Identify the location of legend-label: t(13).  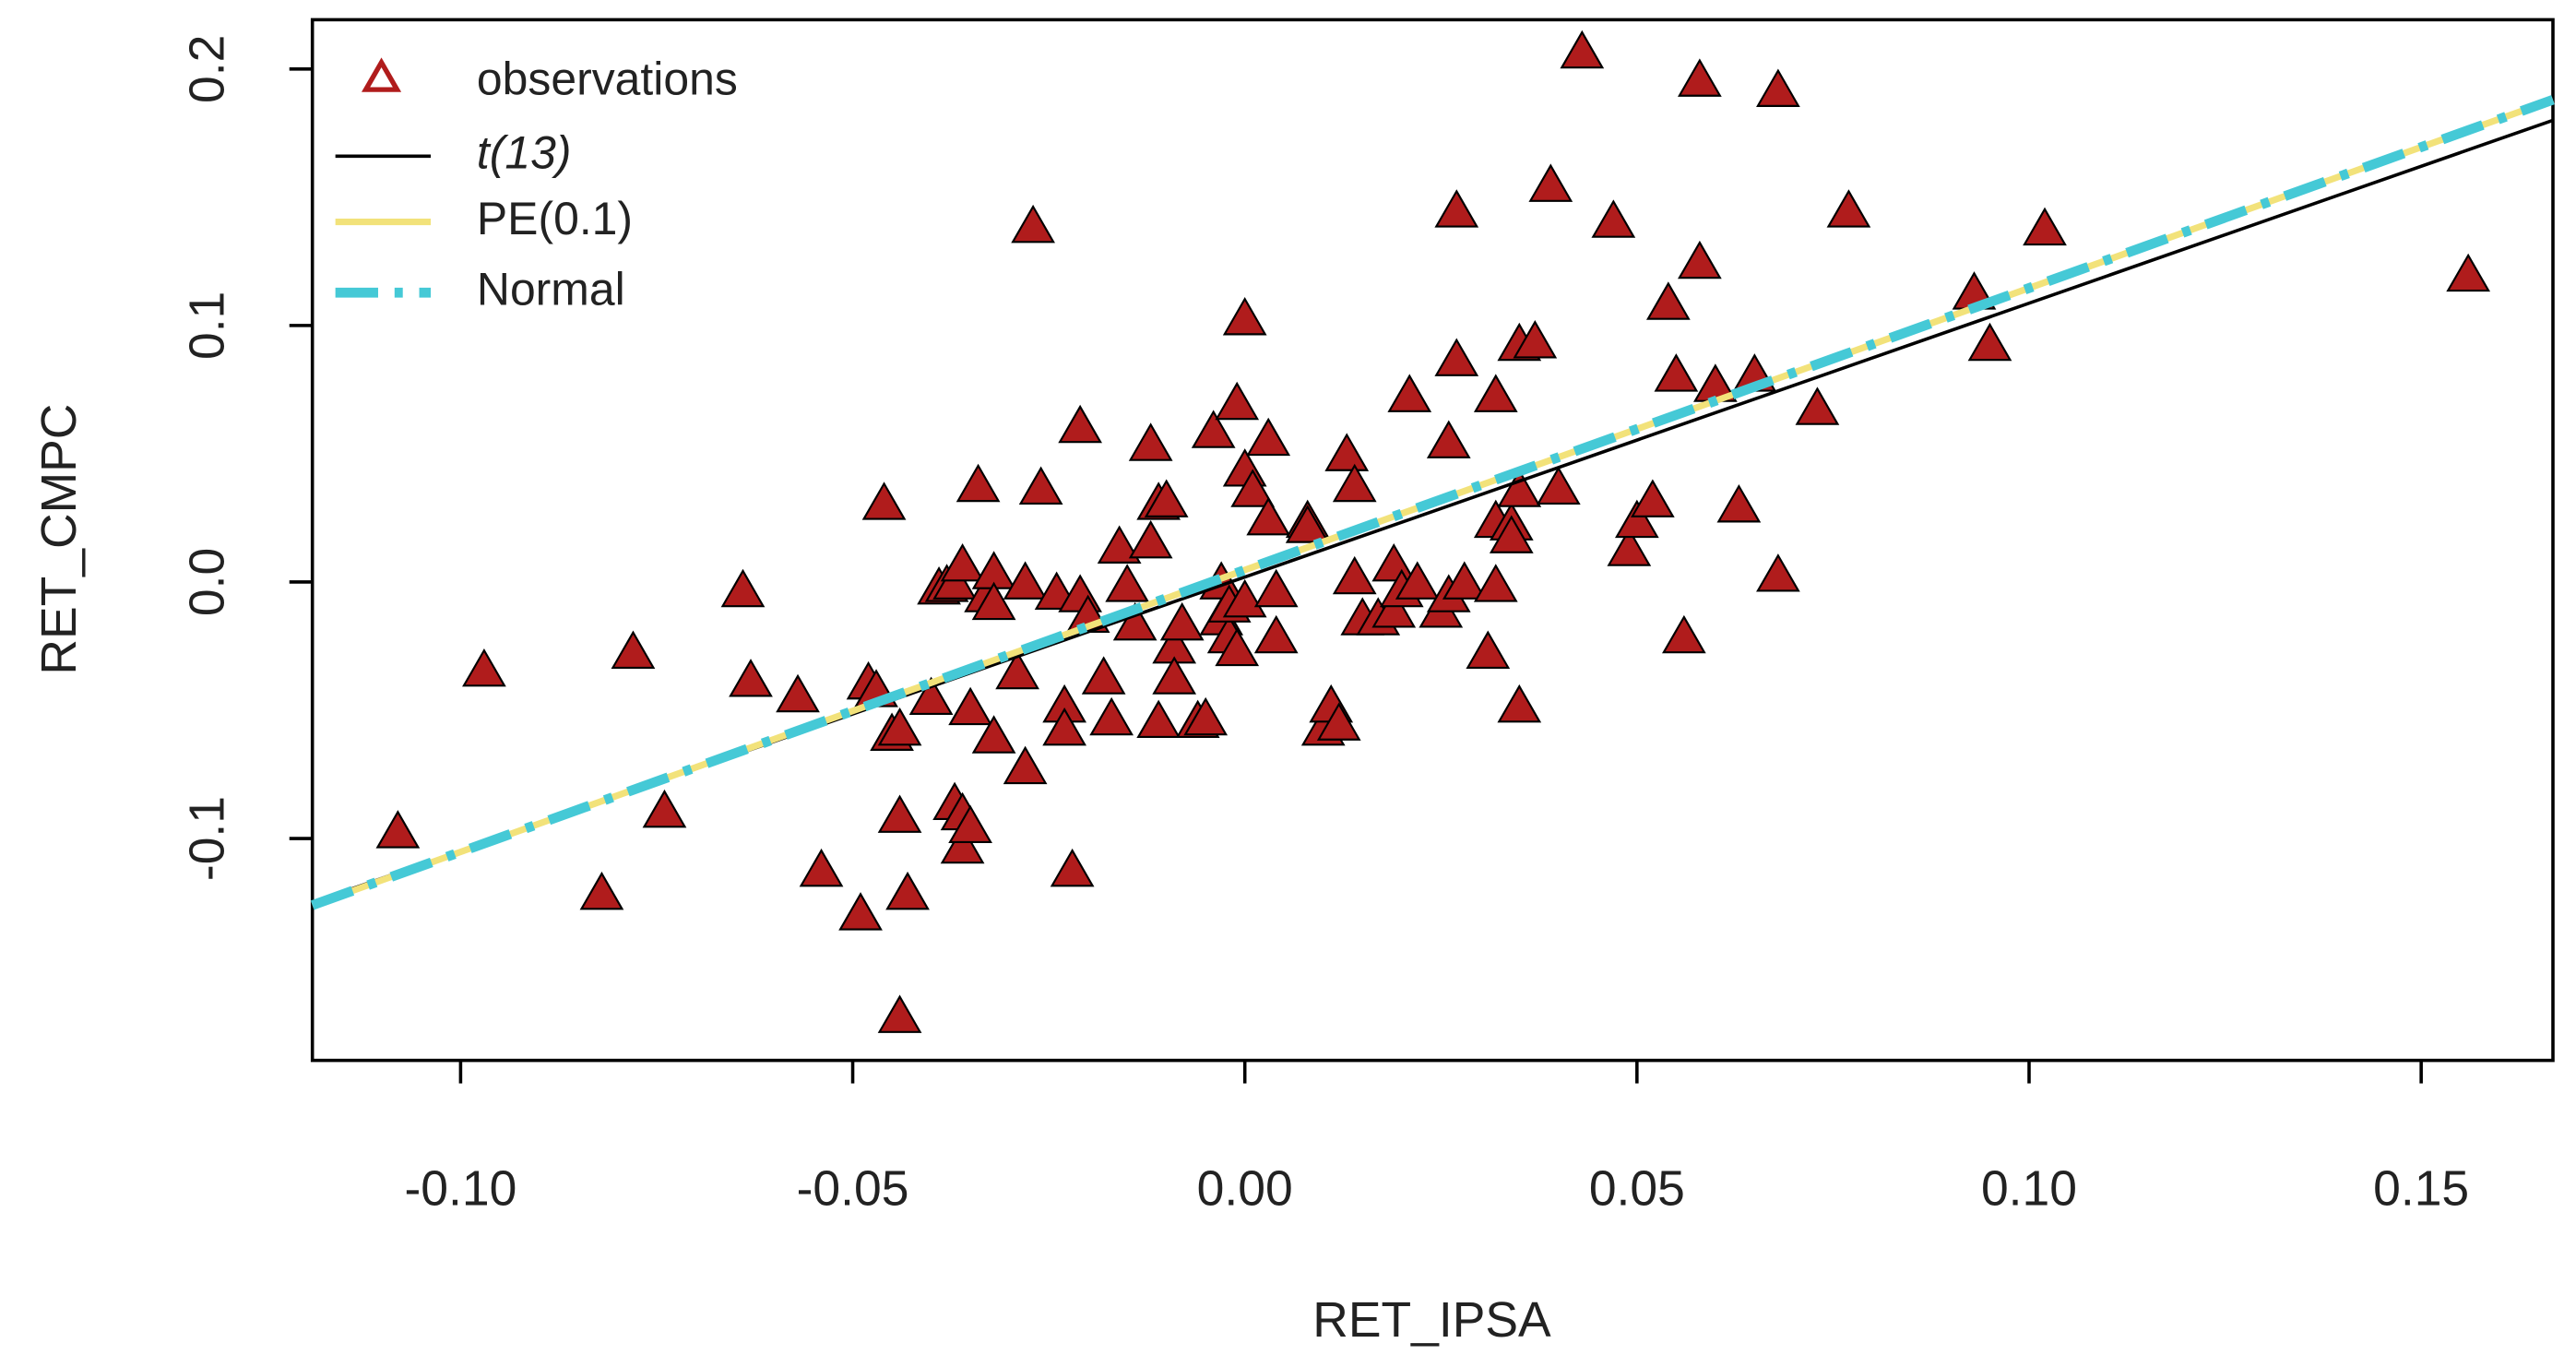
(524, 153).